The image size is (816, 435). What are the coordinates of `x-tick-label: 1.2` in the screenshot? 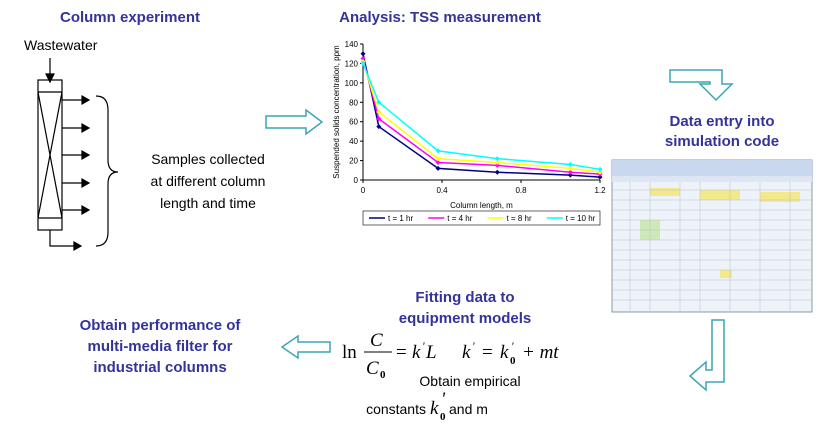 It's located at (600, 190).